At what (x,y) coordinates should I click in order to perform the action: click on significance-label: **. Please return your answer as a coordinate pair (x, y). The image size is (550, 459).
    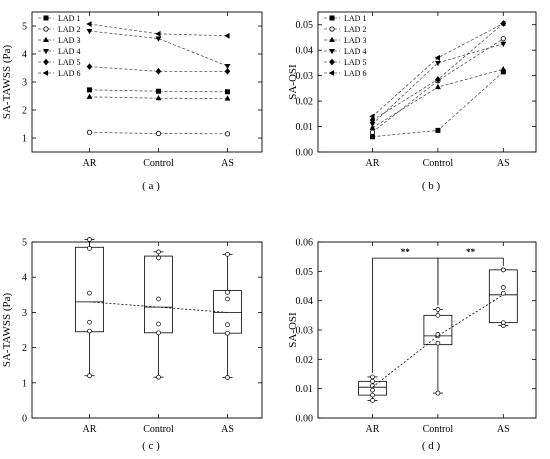
    Looking at the image, I should click on (471, 252).